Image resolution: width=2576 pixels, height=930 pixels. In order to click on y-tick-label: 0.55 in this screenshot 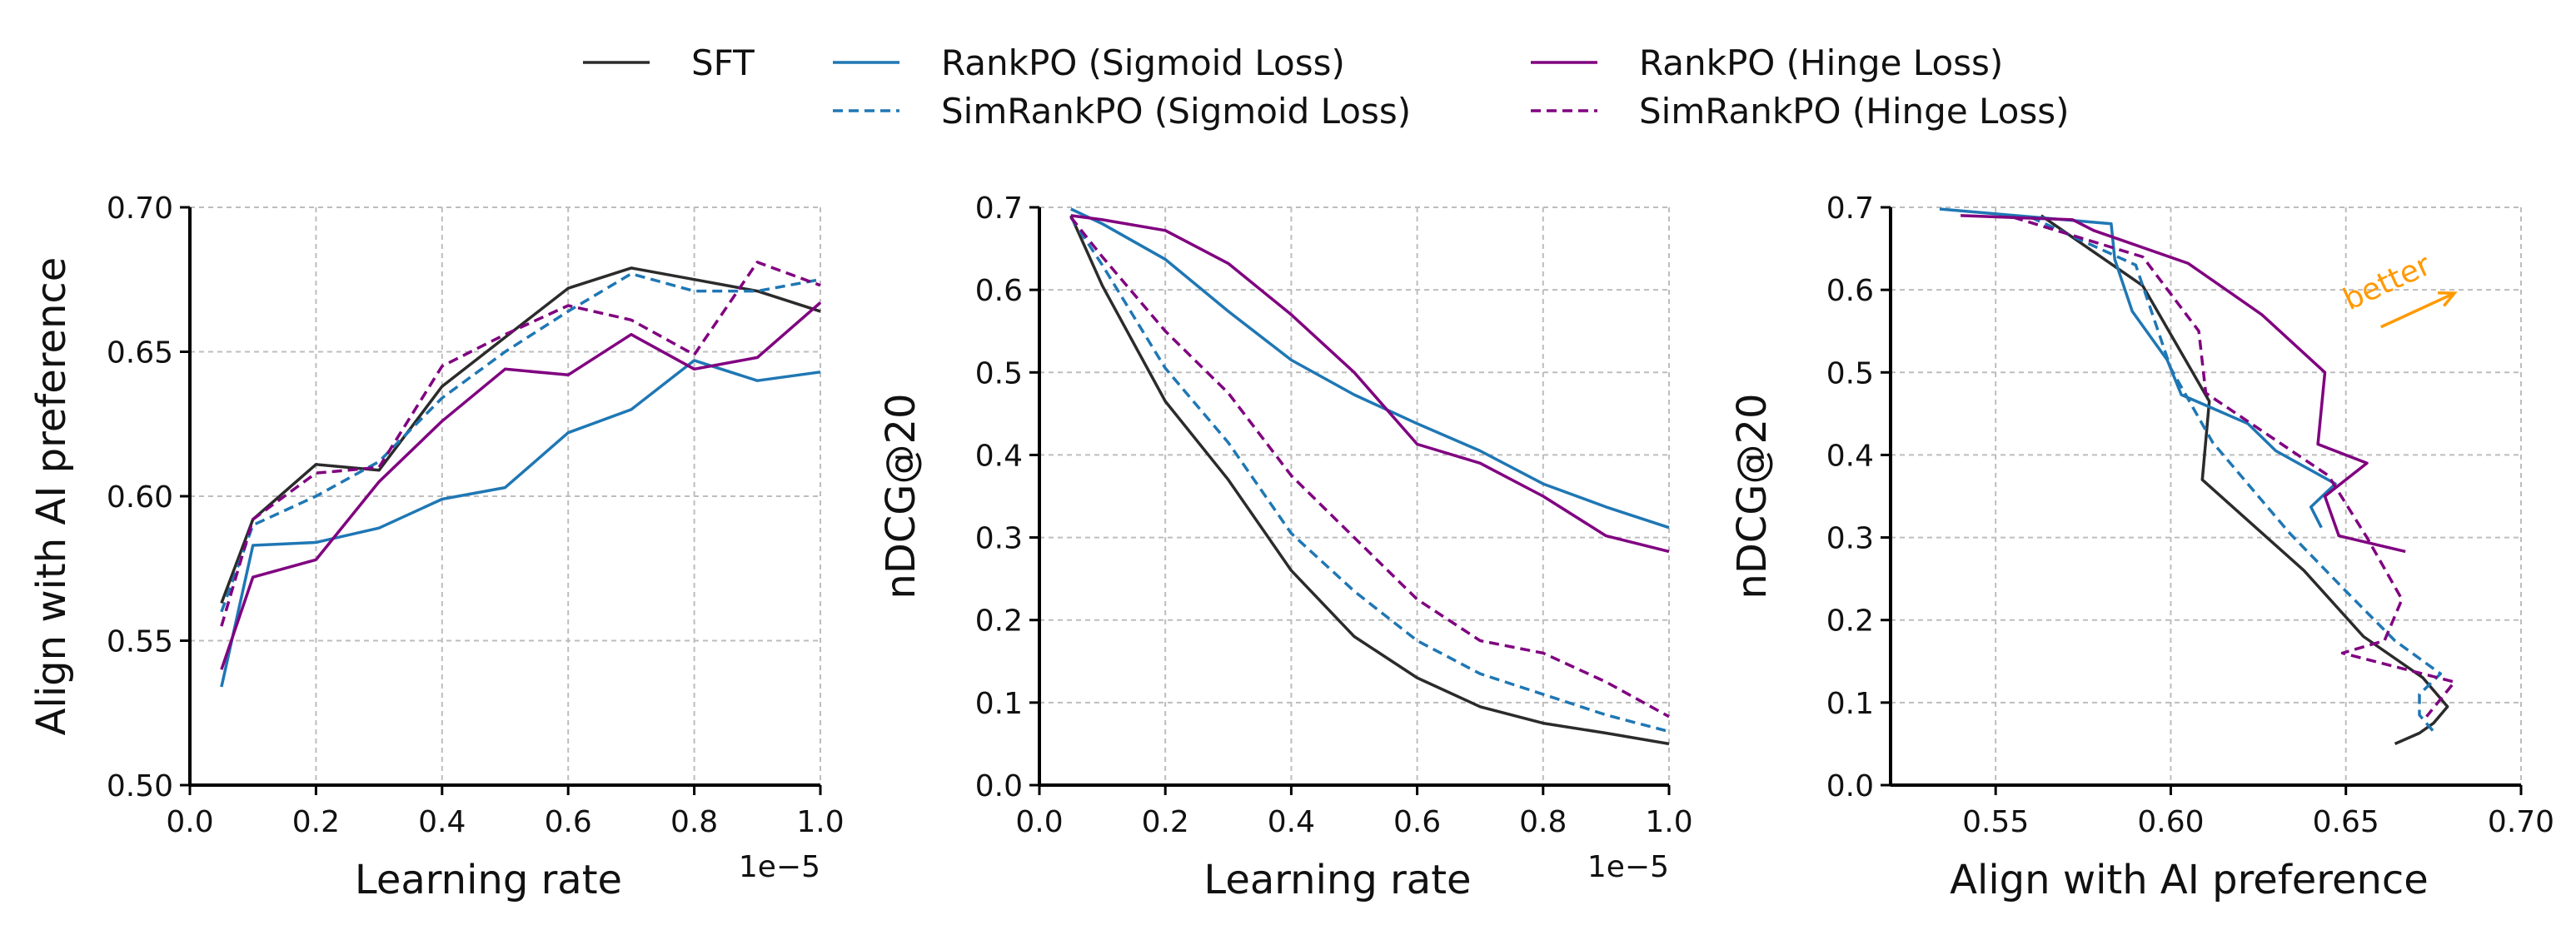, I will do `click(140, 642)`.